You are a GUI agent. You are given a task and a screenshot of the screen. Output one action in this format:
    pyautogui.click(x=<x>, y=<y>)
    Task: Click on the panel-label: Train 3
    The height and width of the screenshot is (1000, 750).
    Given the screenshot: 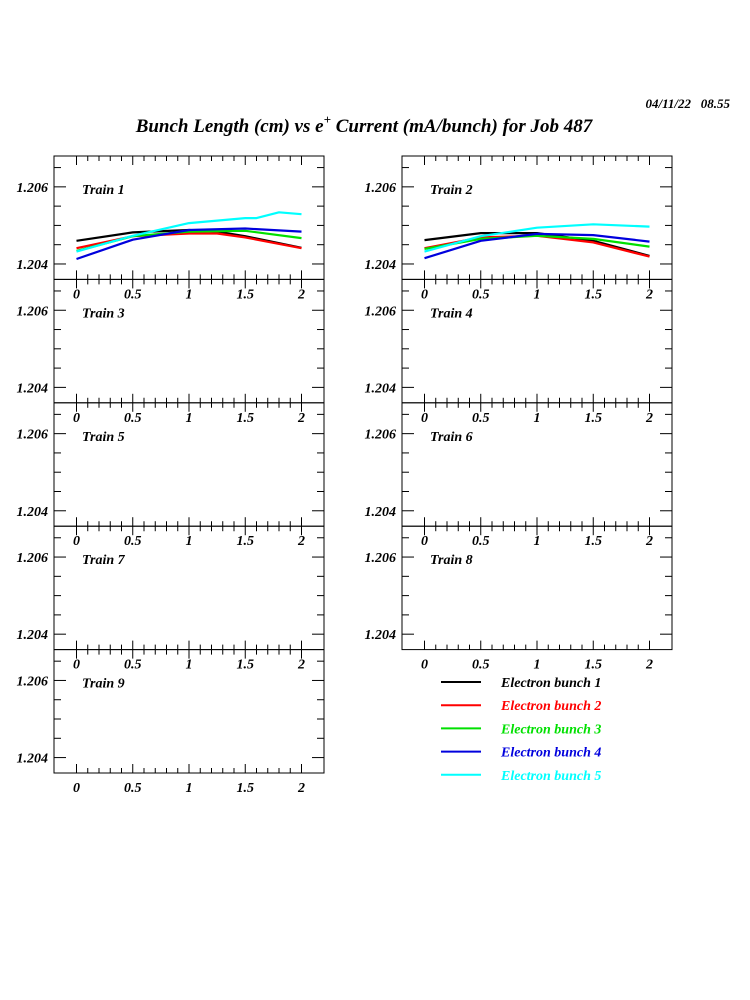 What is the action you would take?
    pyautogui.click(x=103, y=313)
    